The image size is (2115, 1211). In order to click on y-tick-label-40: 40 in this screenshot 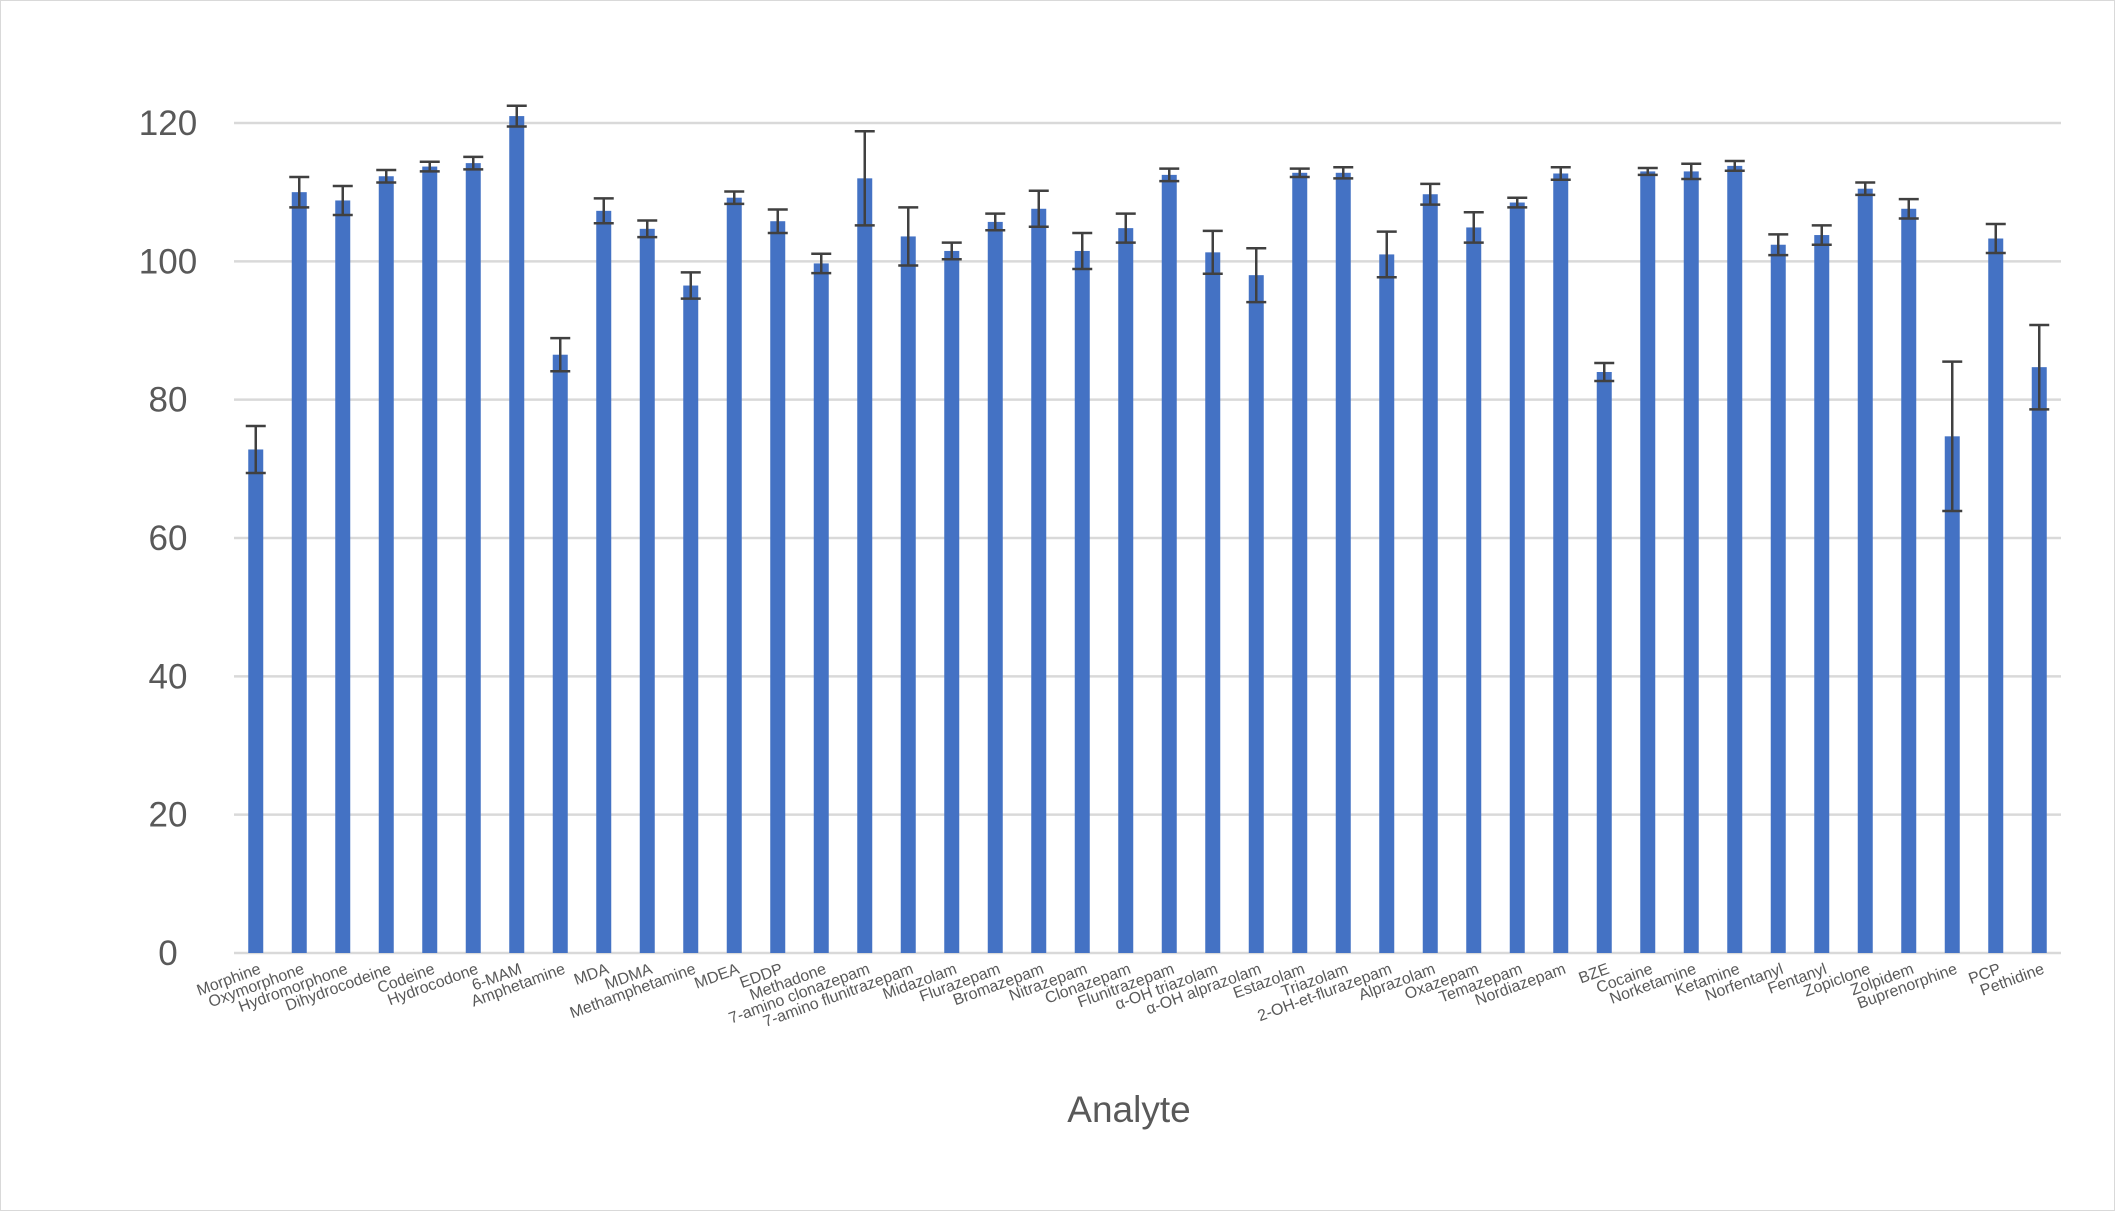, I will do `click(168, 676)`.